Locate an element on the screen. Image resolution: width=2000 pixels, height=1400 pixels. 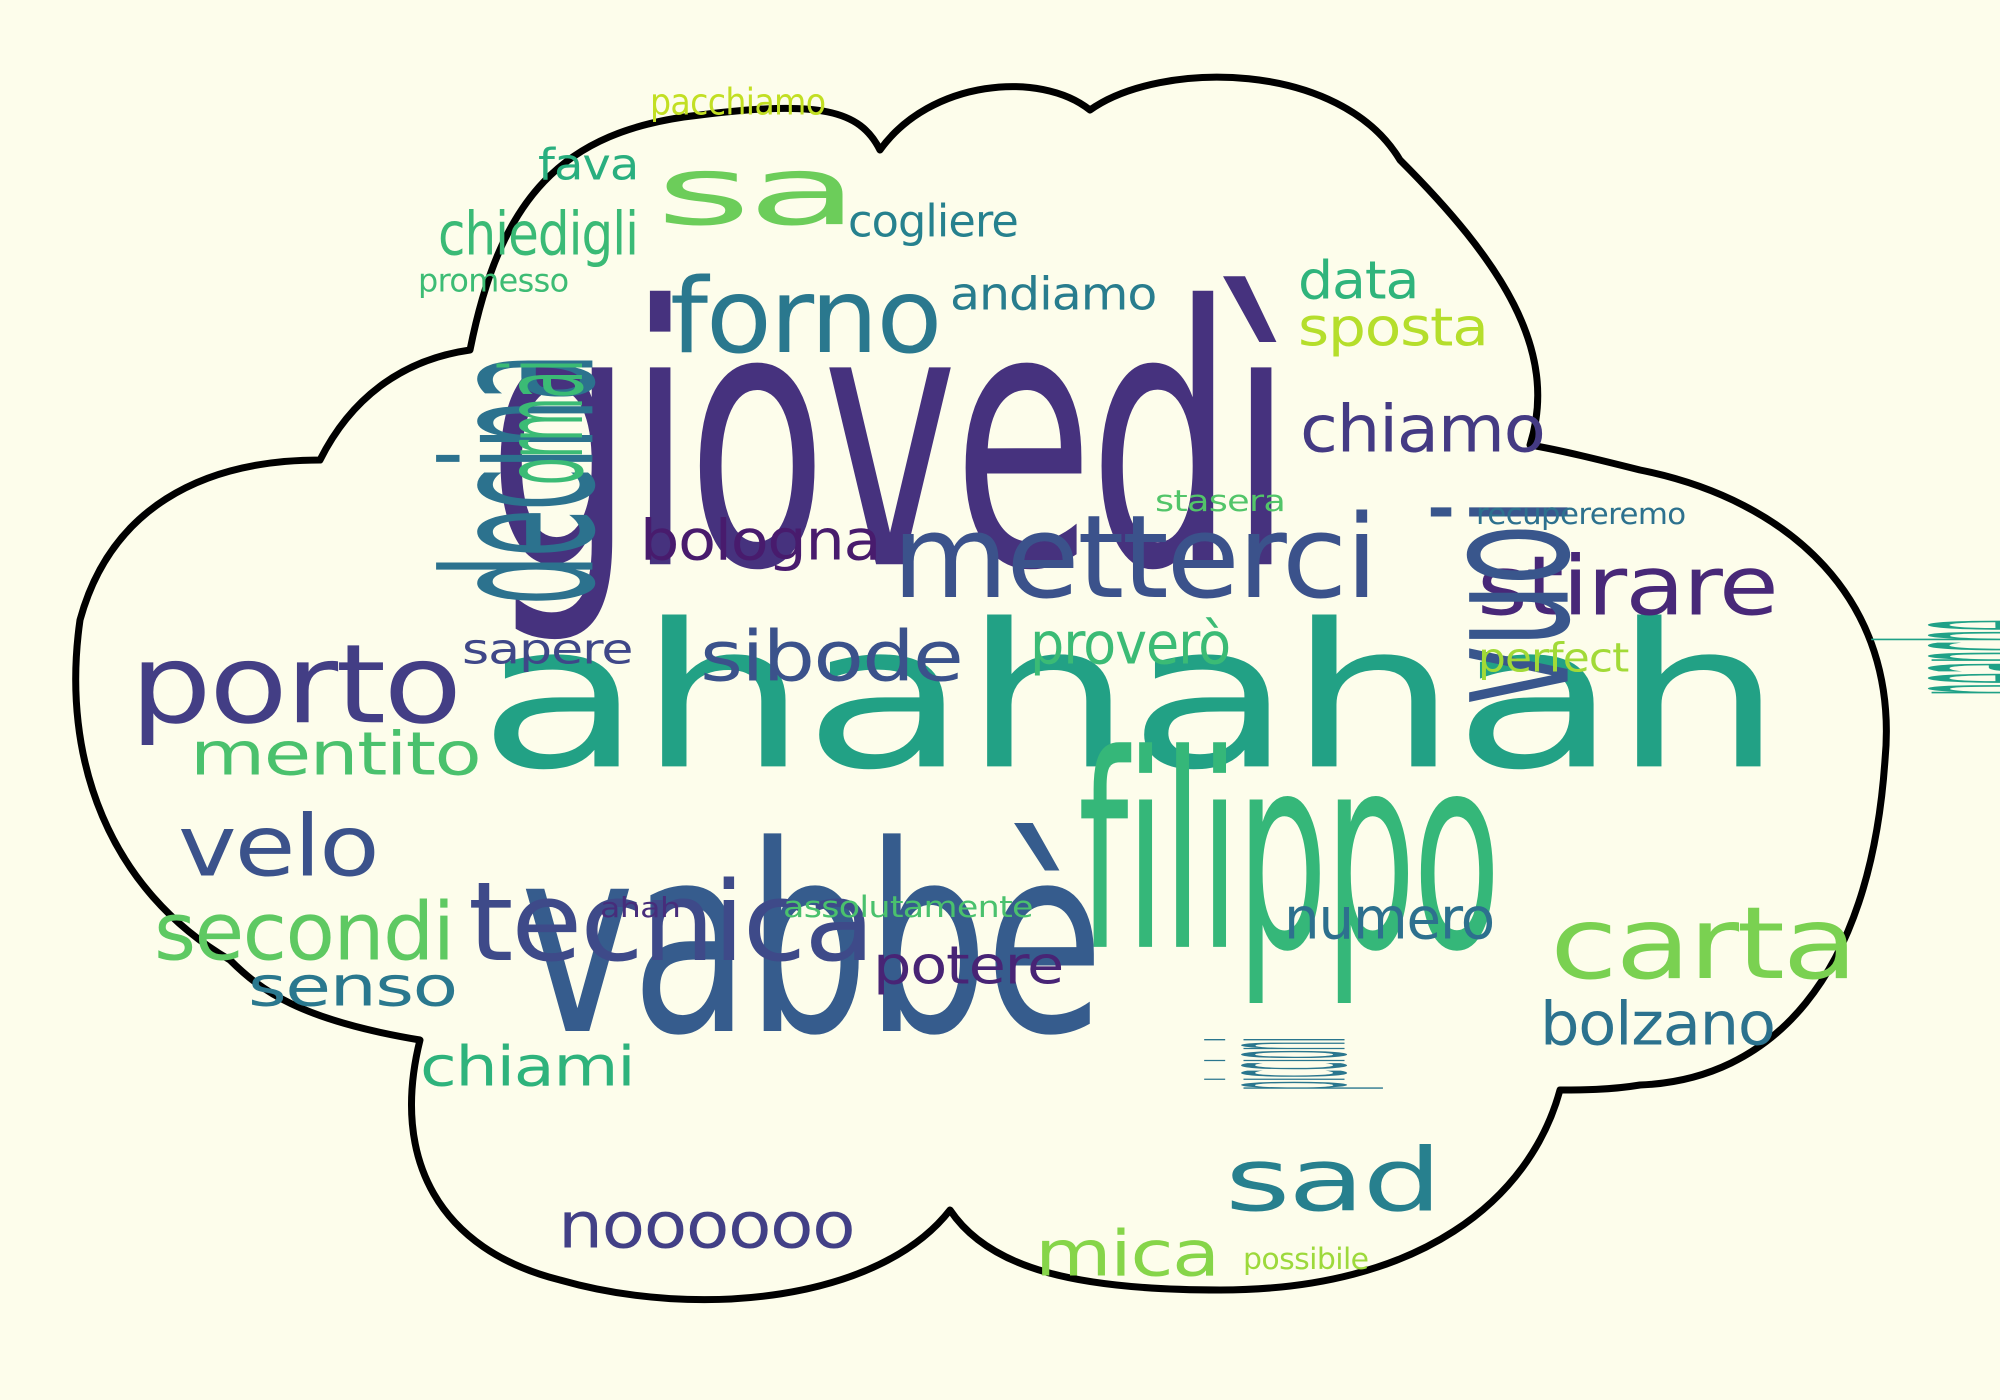
word-velo: velo is located at coordinates (279, 847).